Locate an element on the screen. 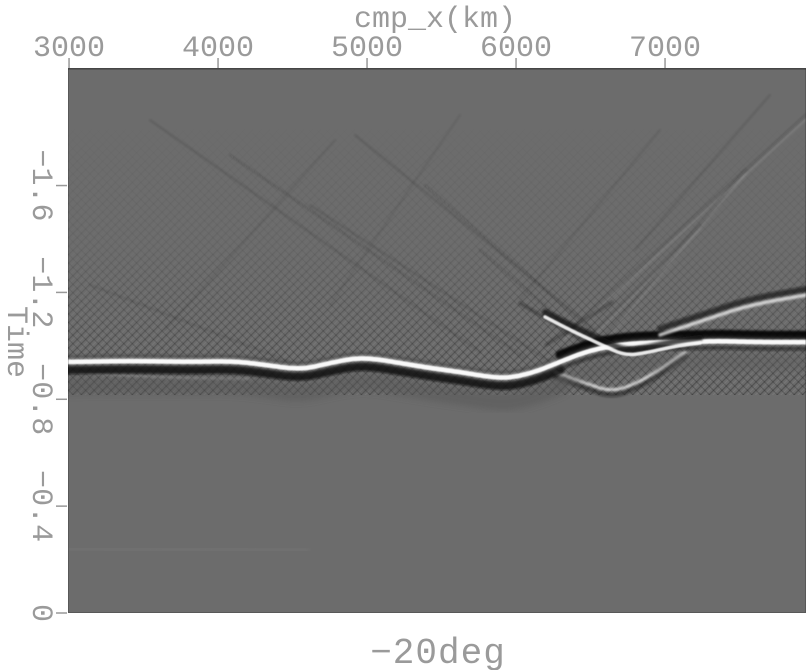  y-tick-label: −1.6 is located at coordinates (40, 186).